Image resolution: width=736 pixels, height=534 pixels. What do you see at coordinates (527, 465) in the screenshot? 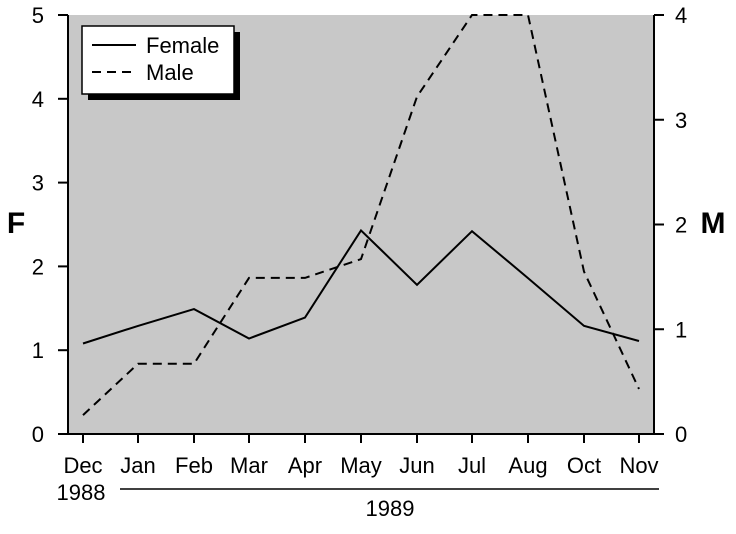
I see `x-axis-tick-label: Aug` at bounding box center [527, 465].